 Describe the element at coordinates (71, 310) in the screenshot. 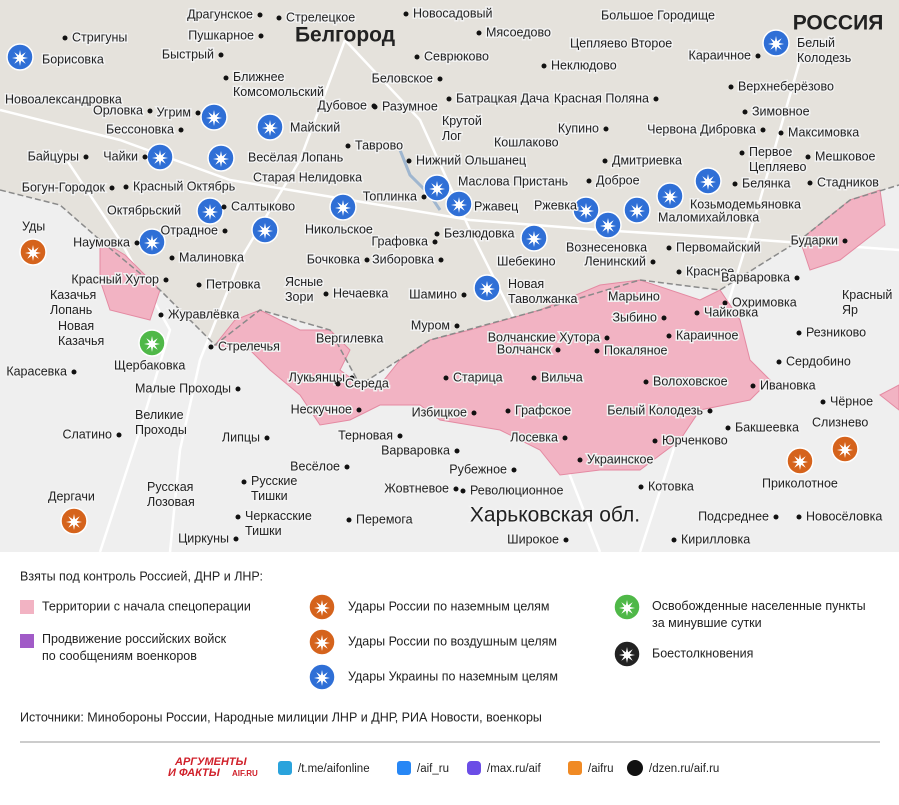

I see `place-label-line: Лопань` at that location.